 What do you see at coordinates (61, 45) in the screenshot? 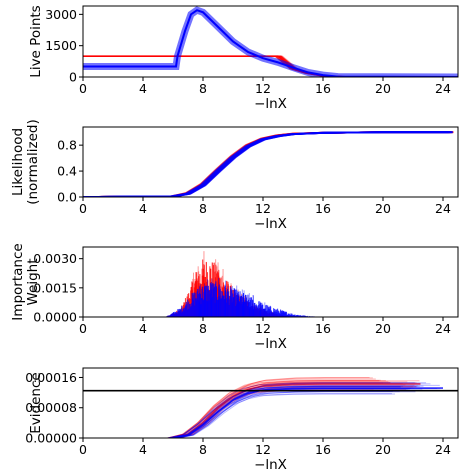
I see `y-tick-label: 1500` at bounding box center [61, 45].